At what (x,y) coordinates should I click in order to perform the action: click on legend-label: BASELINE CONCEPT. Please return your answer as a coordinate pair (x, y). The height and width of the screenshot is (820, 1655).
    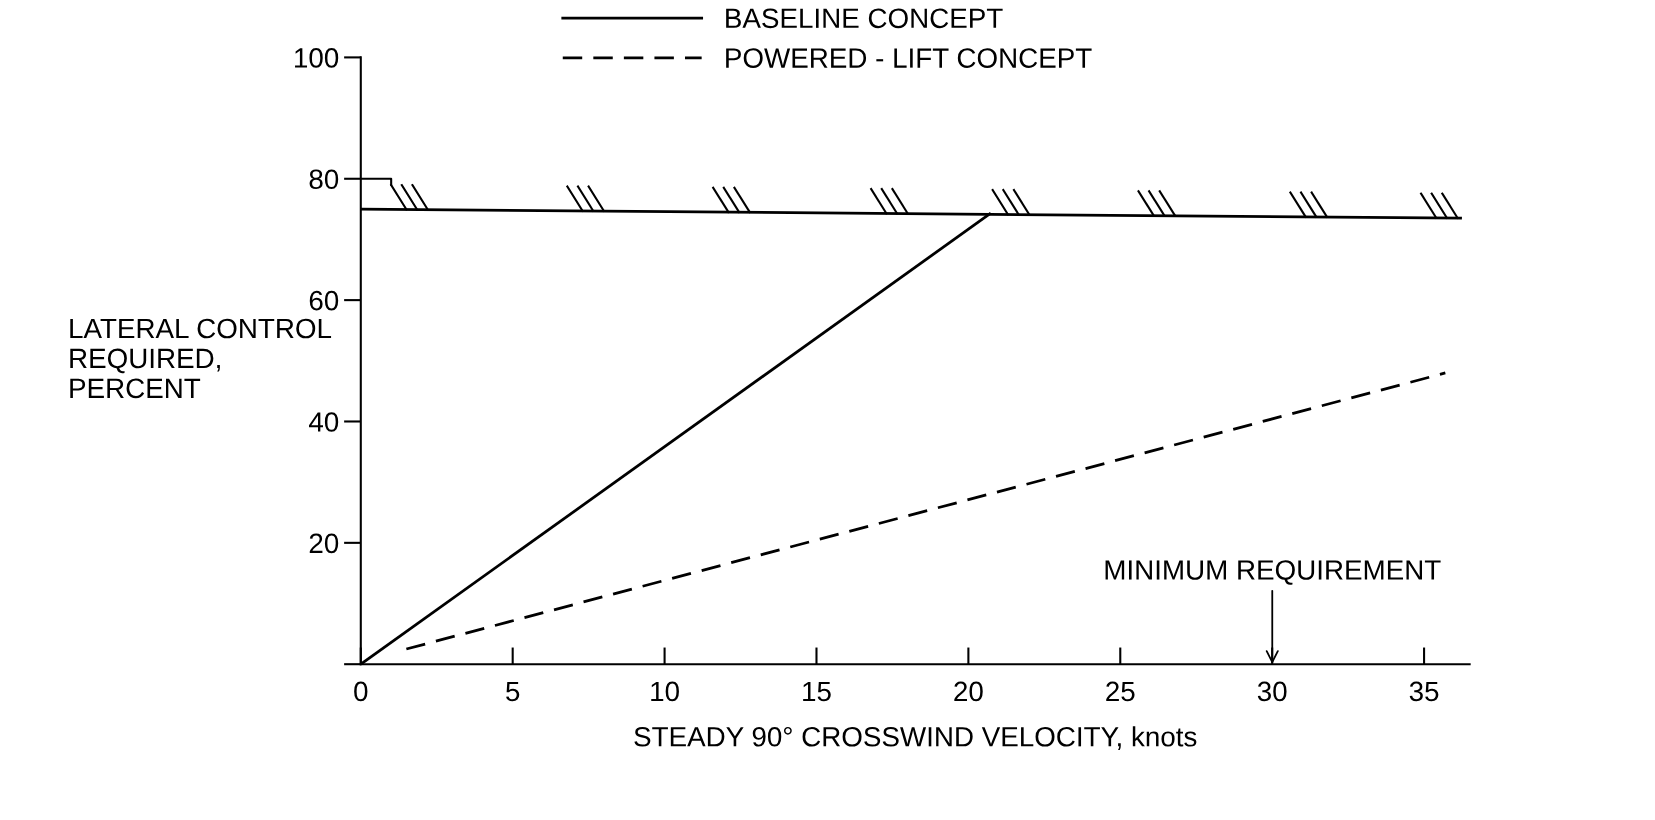
    Looking at the image, I should click on (864, 18).